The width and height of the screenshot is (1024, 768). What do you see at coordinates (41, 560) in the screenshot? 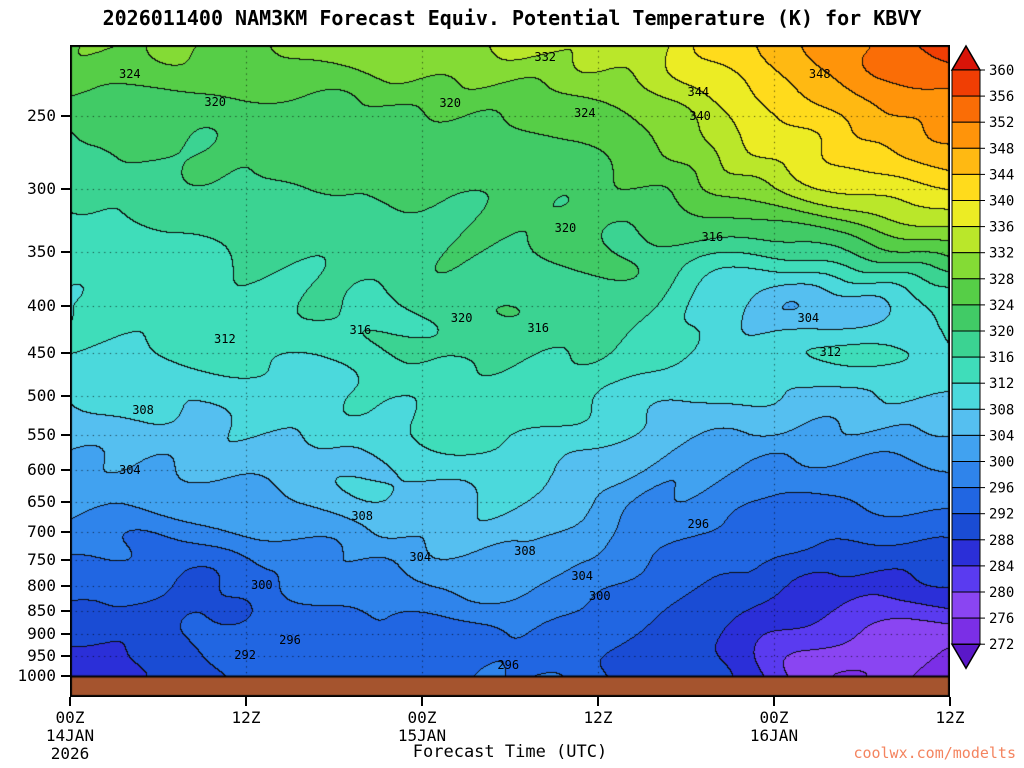
I see `y-axis-label: 750` at bounding box center [41, 560].